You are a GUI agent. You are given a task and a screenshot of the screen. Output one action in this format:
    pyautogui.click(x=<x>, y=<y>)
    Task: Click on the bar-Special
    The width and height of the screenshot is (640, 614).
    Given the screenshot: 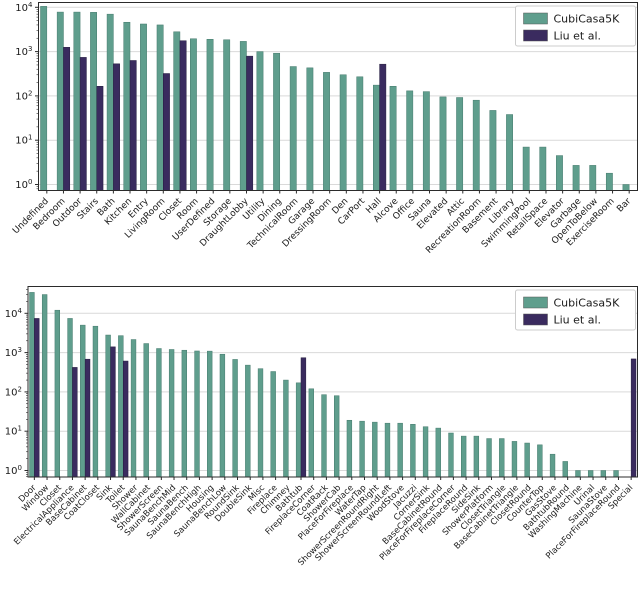 What is the action you would take?
    pyautogui.click(x=633, y=418)
    